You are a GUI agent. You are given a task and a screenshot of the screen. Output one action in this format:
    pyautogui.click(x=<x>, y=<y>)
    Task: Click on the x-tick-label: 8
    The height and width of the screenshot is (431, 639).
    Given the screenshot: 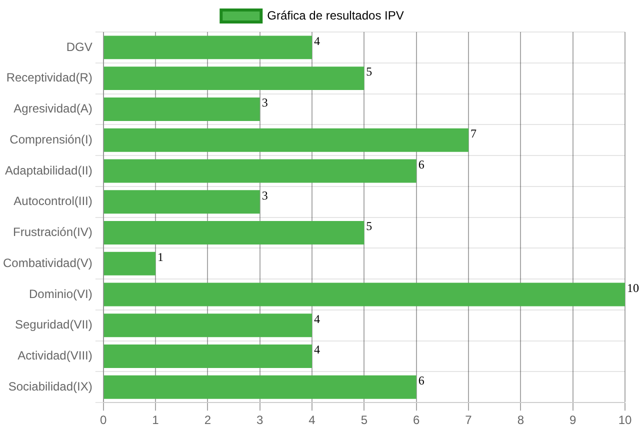 What is the action you would take?
    pyautogui.click(x=520, y=420)
    